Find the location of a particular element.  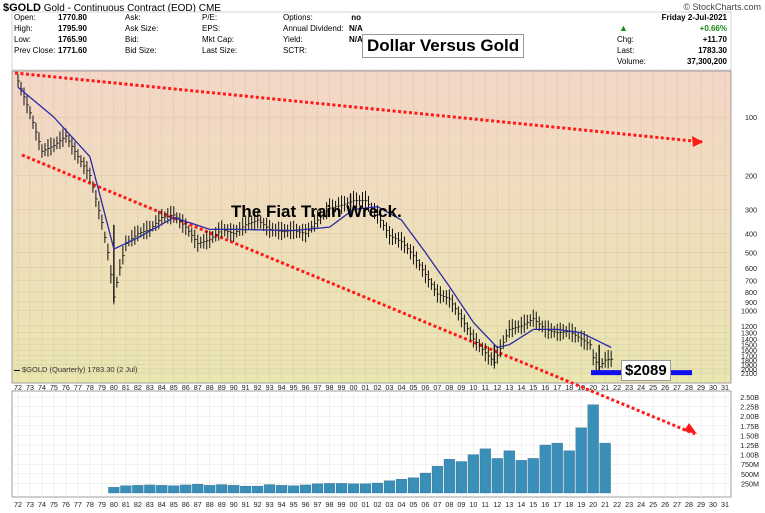

trend-arrow-upper is located at coordinates (697, 141).